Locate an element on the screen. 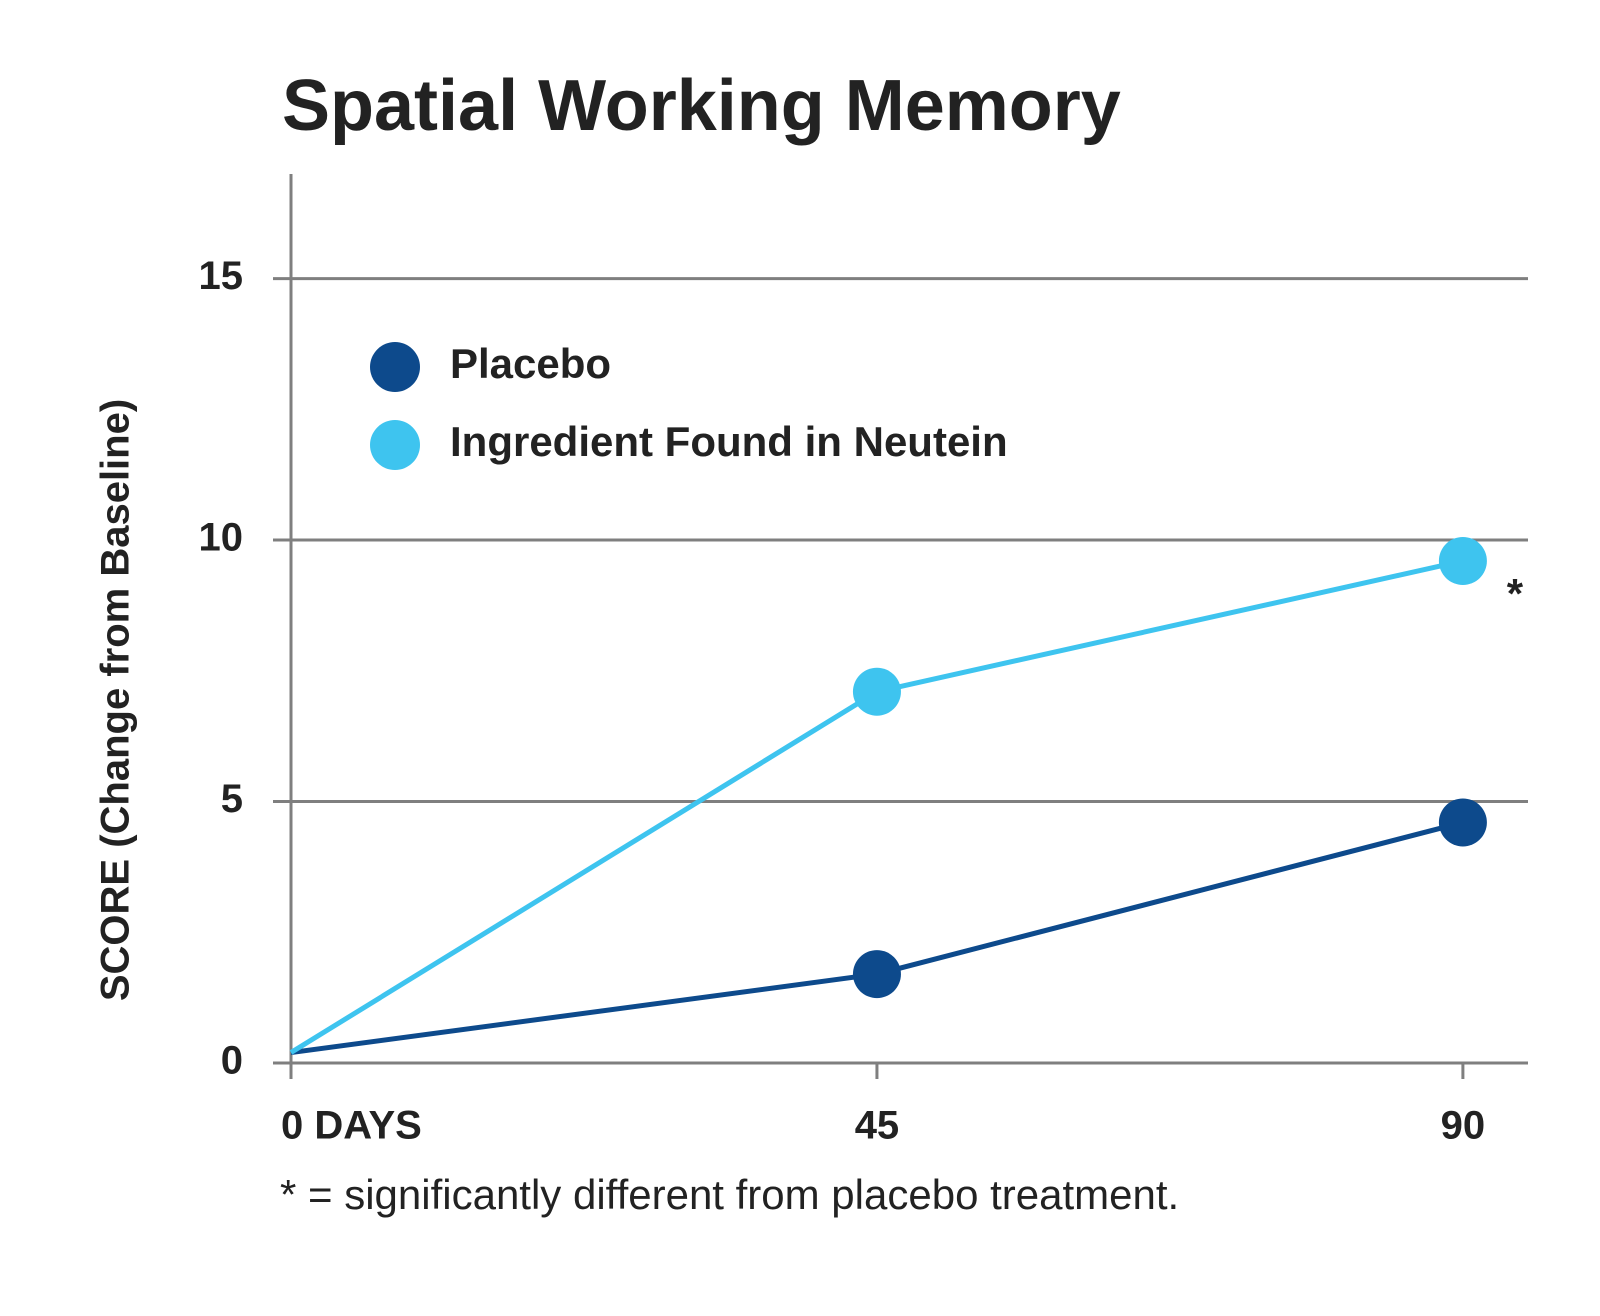 The image size is (1600, 1316). chart-title: Spatial Working Memory is located at coordinates (701, 106).